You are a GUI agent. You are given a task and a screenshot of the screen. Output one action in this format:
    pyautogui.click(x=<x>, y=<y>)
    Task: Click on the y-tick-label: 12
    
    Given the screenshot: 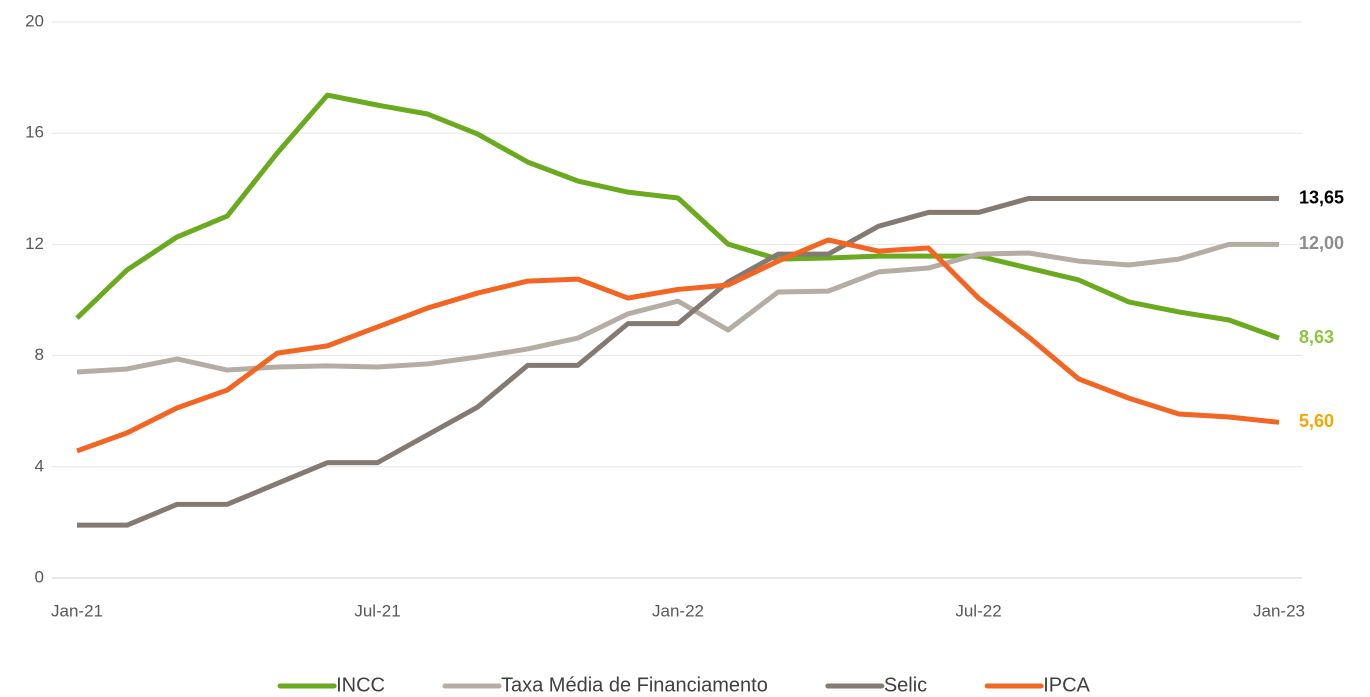 What is the action you would take?
    pyautogui.click(x=34, y=243)
    